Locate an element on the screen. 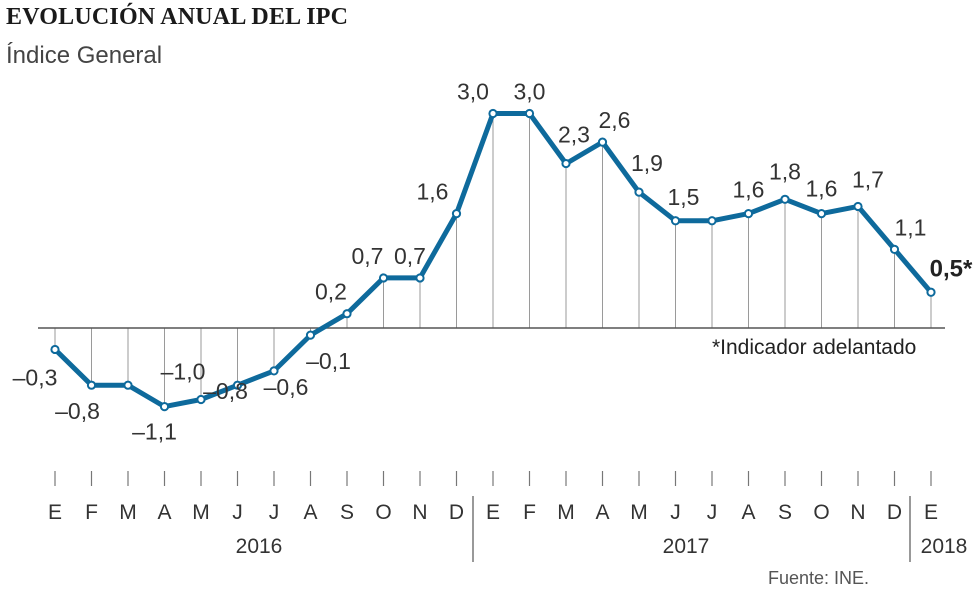 This screenshot has width=980, height=597. chart-title: EVOLUCIÓN ANUAL DEL IPC is located at coordinates (177, 17).